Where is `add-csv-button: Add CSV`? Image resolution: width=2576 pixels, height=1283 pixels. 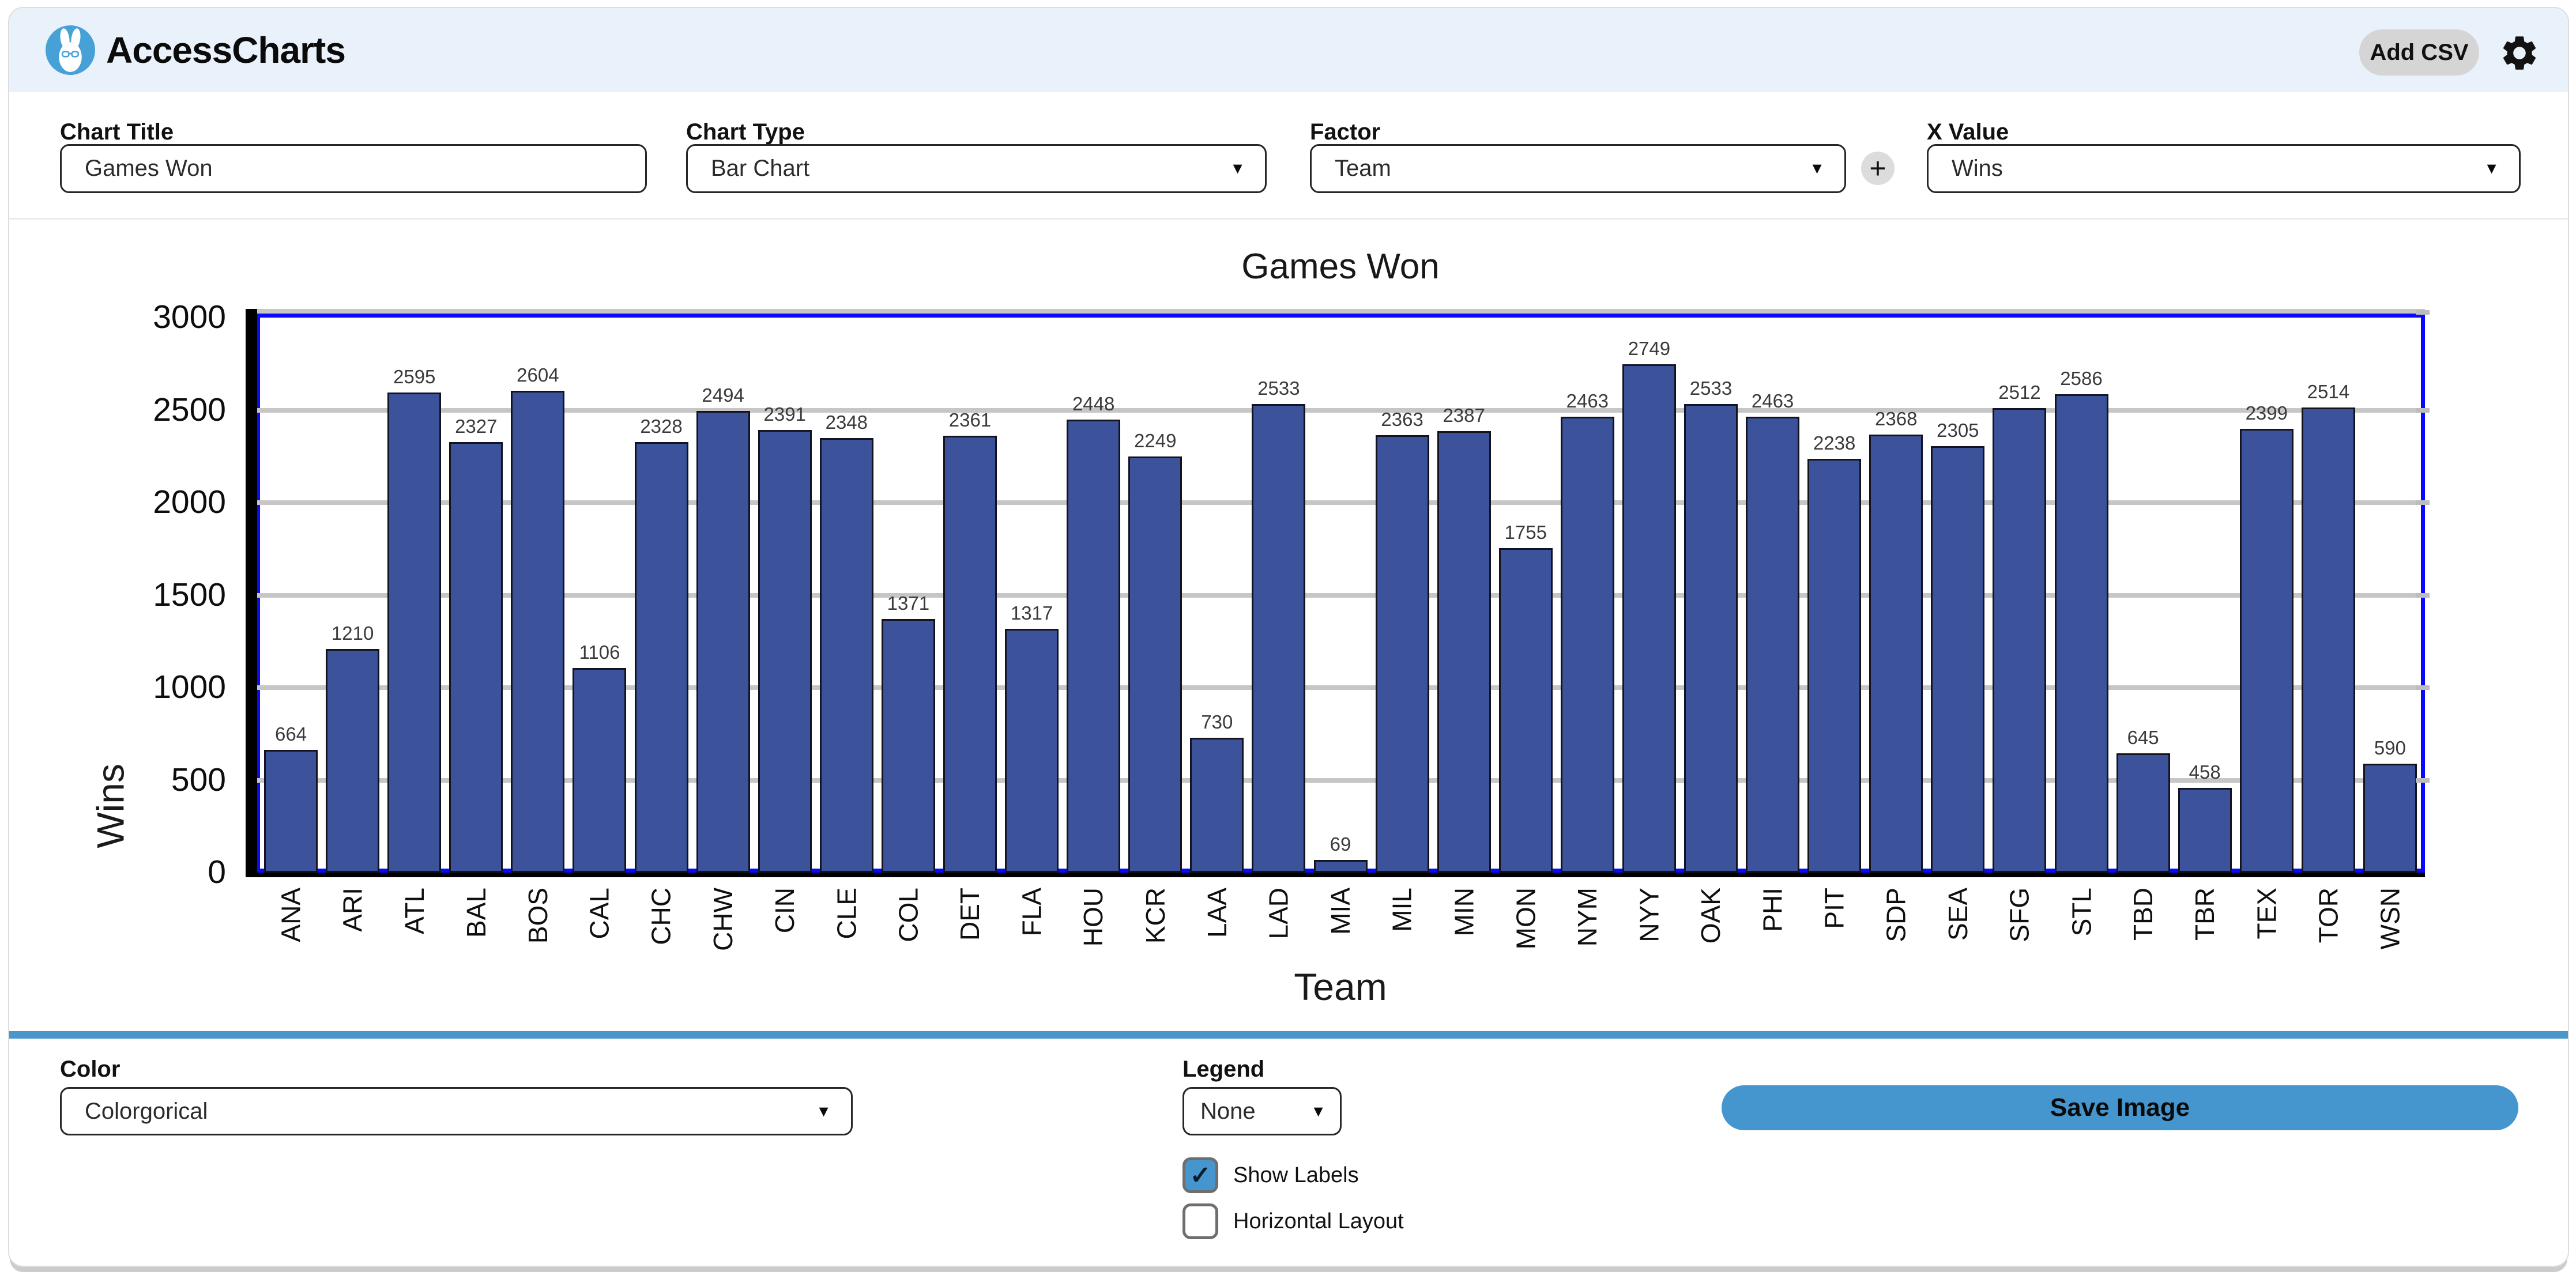 add-csv-button: Add CSV is located at coordinates (2419, 52).